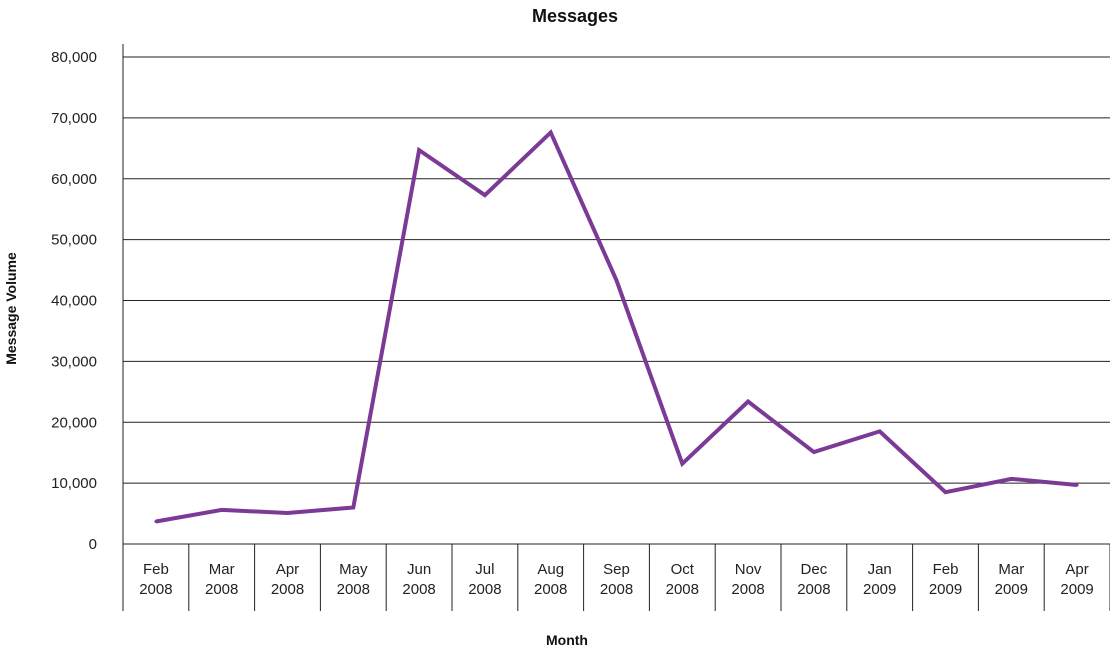  I want to click on chart-title: Messages, so click(575, 16).